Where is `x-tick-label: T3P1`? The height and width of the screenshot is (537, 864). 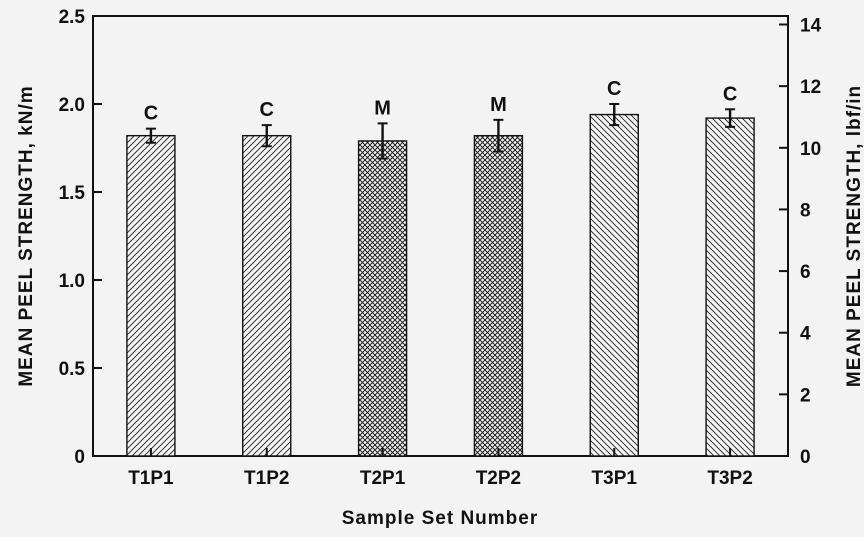
x-tick-label: T3P1 is located at coordinates (615, 478).